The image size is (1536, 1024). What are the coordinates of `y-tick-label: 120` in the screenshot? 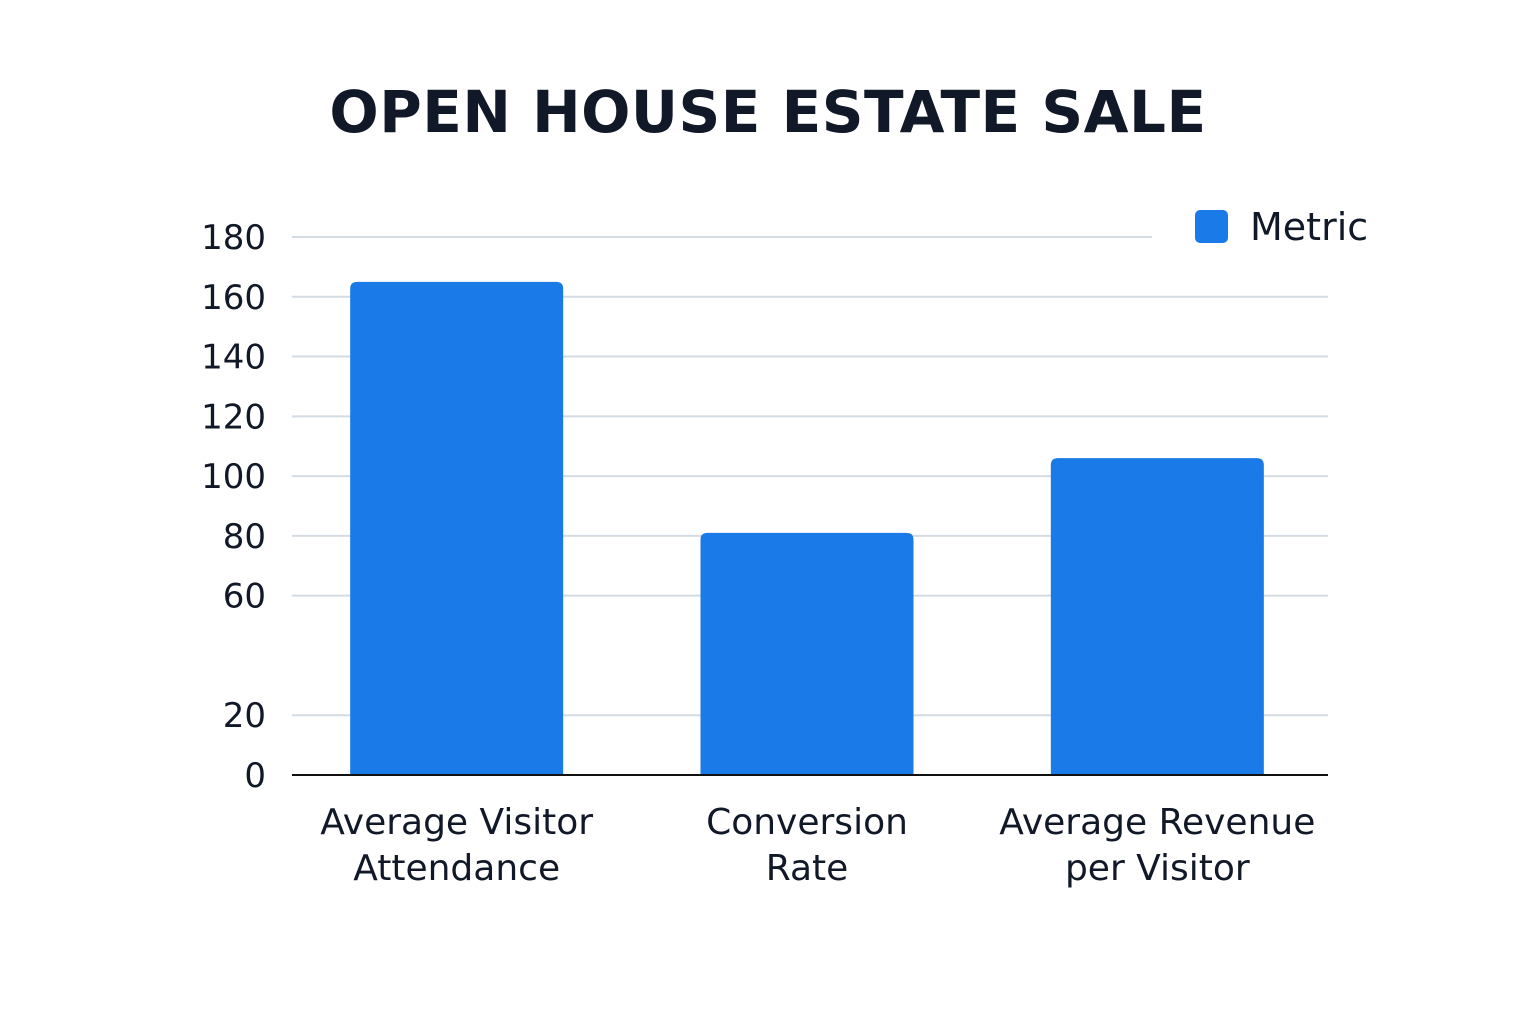 It's located at (233, 417).